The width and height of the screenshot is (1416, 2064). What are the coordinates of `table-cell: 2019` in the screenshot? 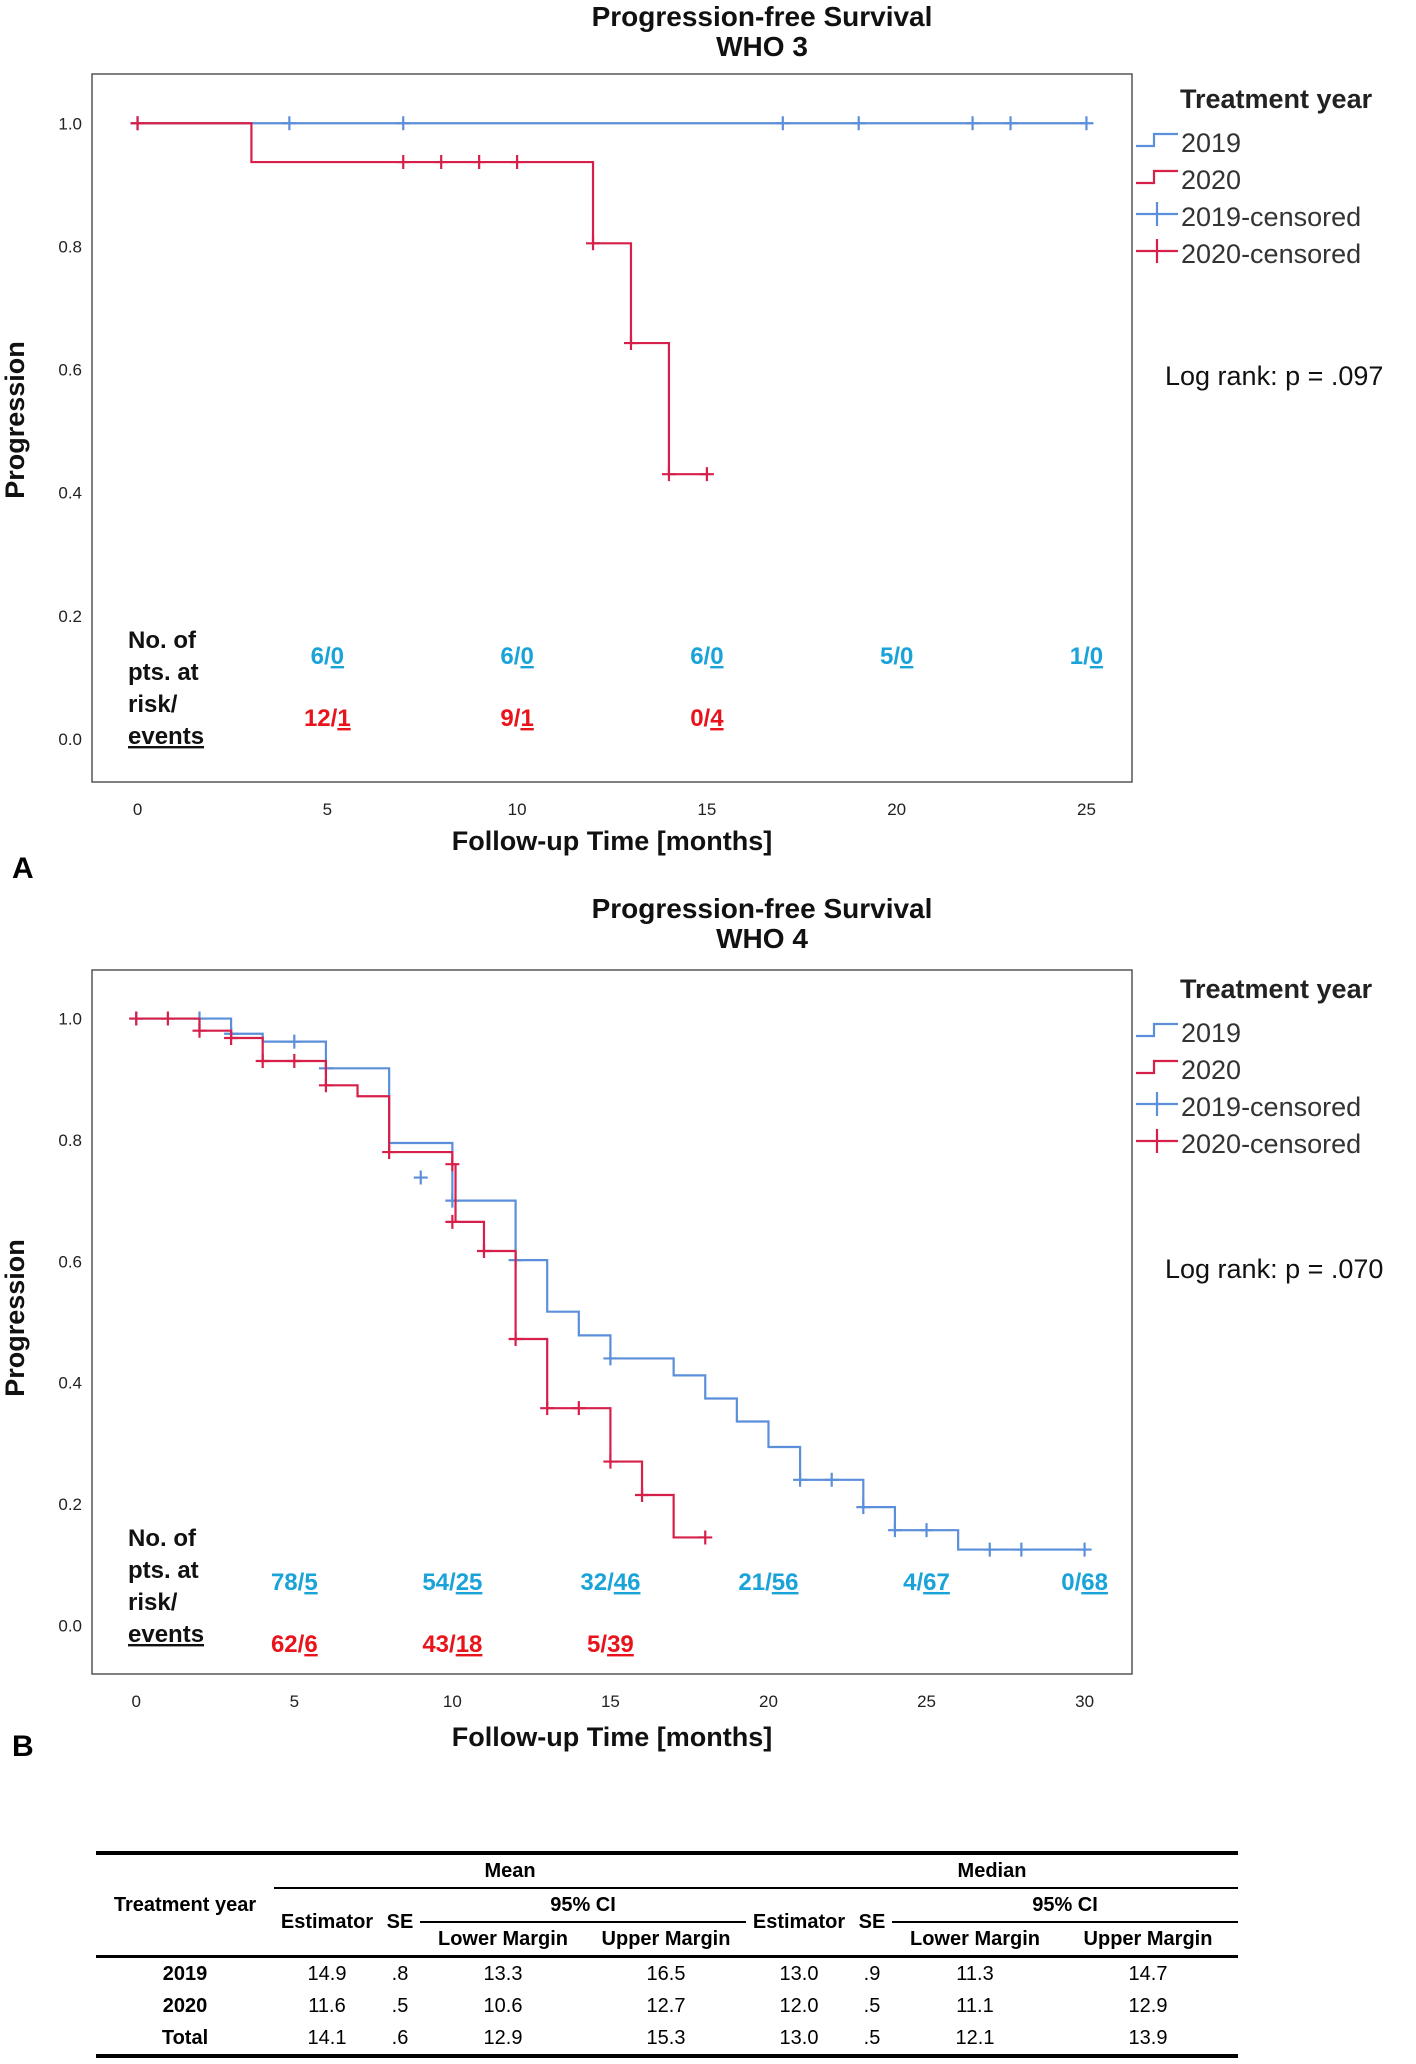 It's located at (185, 1972).